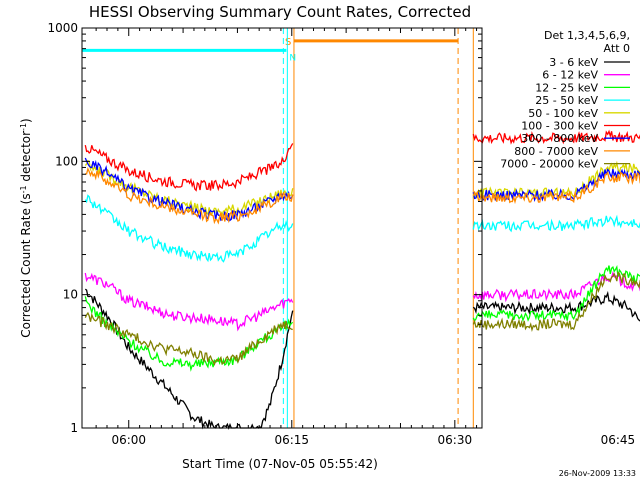 Image resolution: width=640 pixels, height=480 pixels. Describe the element at coordinates (128, 440) in the screenshot. I see `x-tick-label: 06:00` at that location.